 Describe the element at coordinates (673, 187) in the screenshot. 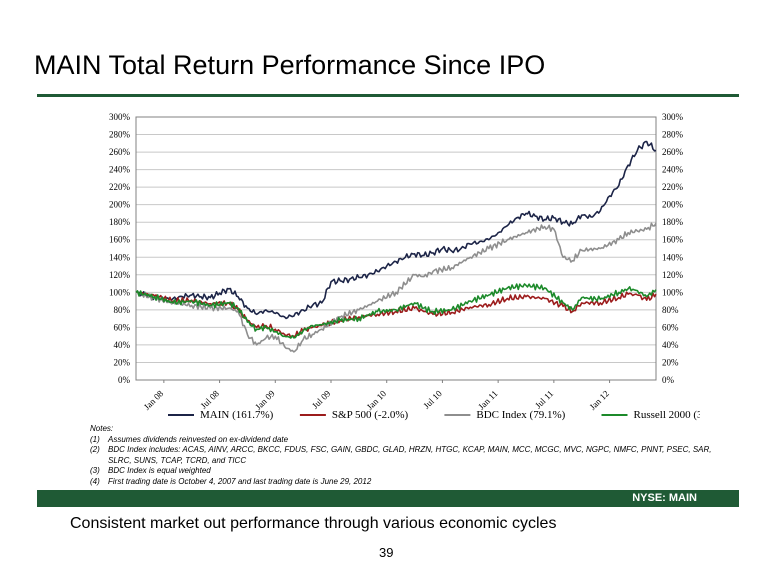

I see `y-tick-label-right: 220%` at that location.